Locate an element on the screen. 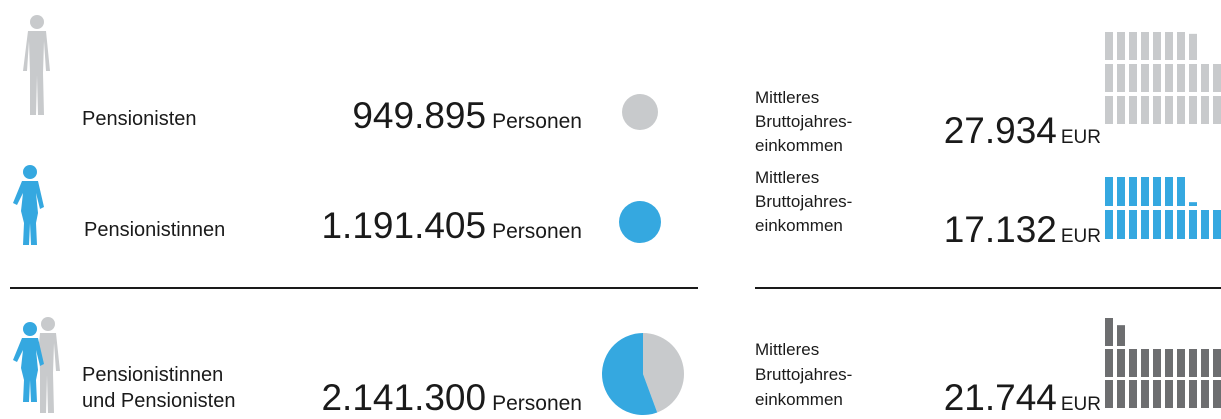  persons-count: 949.895 Personen is located at coordinates (467, 115).